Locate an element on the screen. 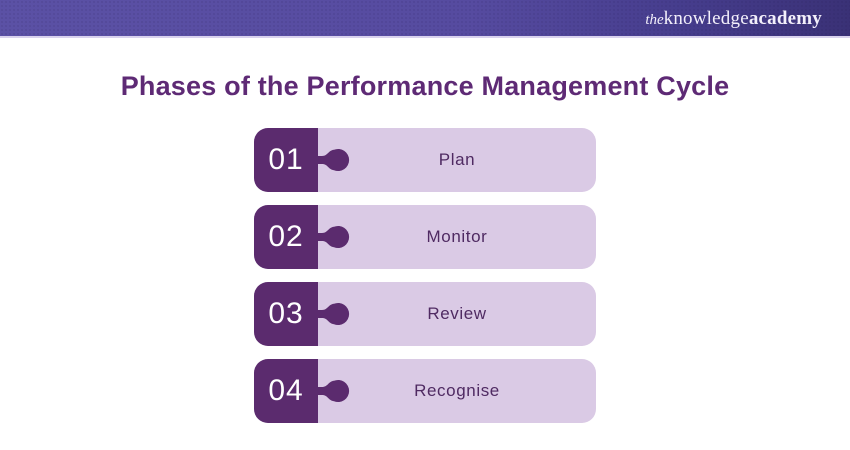 The image size is (850, 450). phase-label: Review is located at coordinates (457, 313).